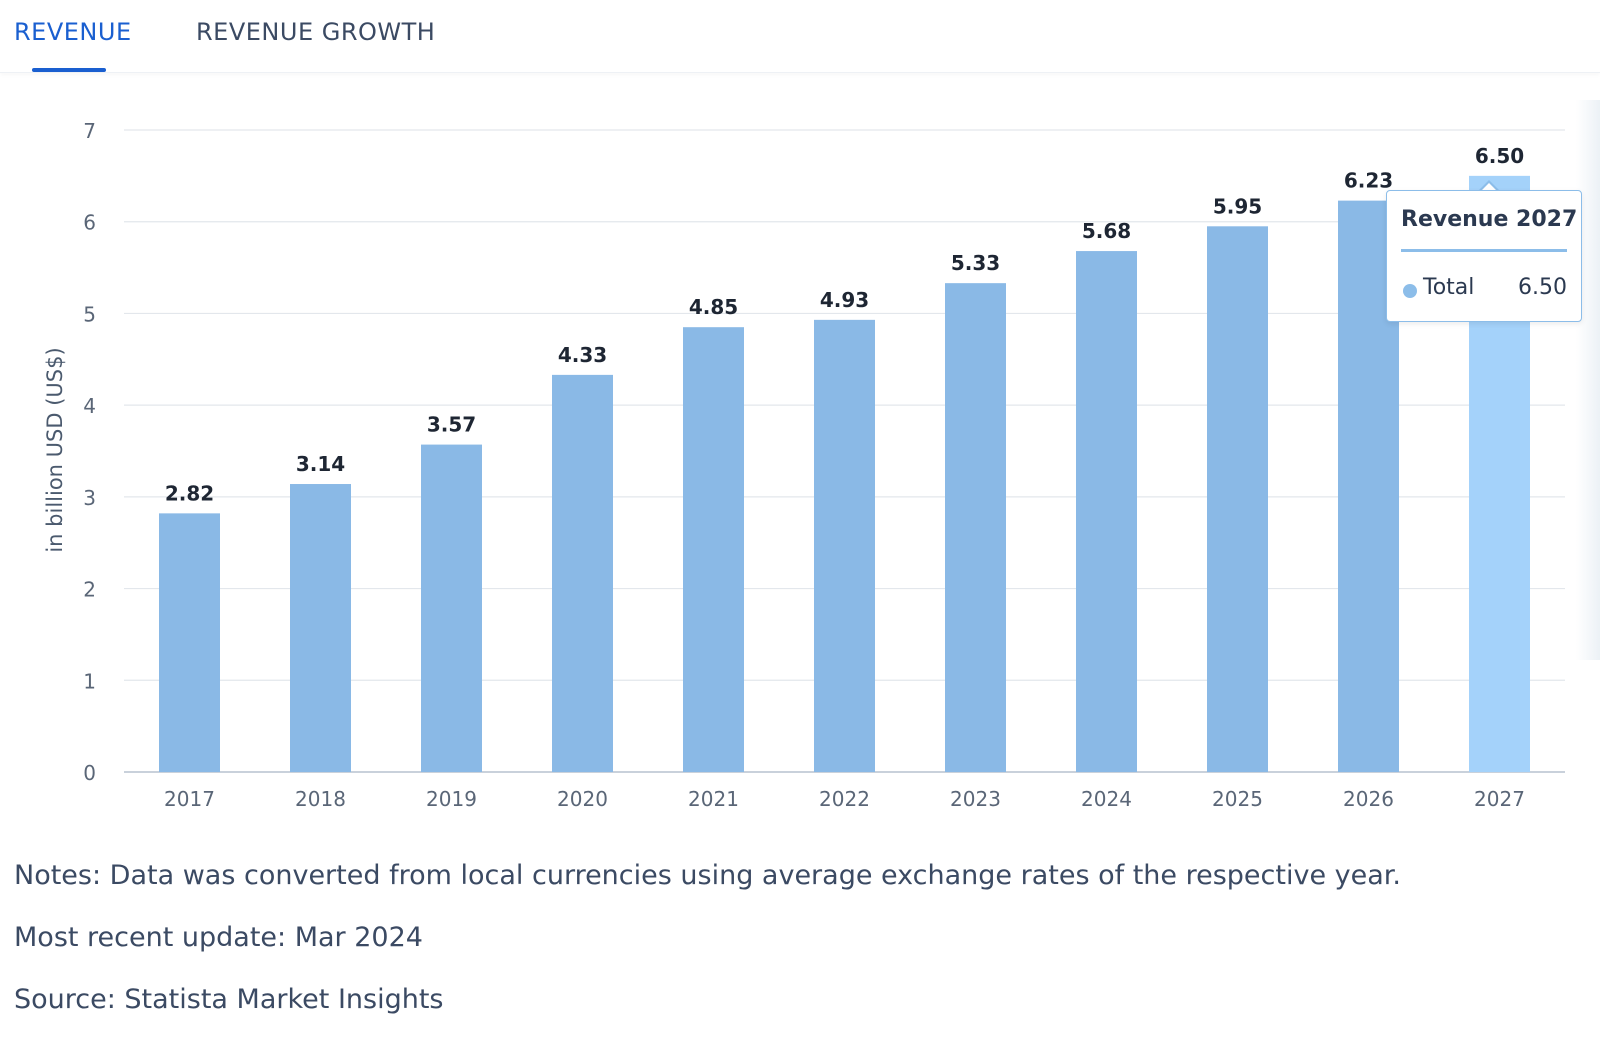 This screenshot has width=1600, height=1062. I want to click on y-tick-label: 5, so click(89, 314).